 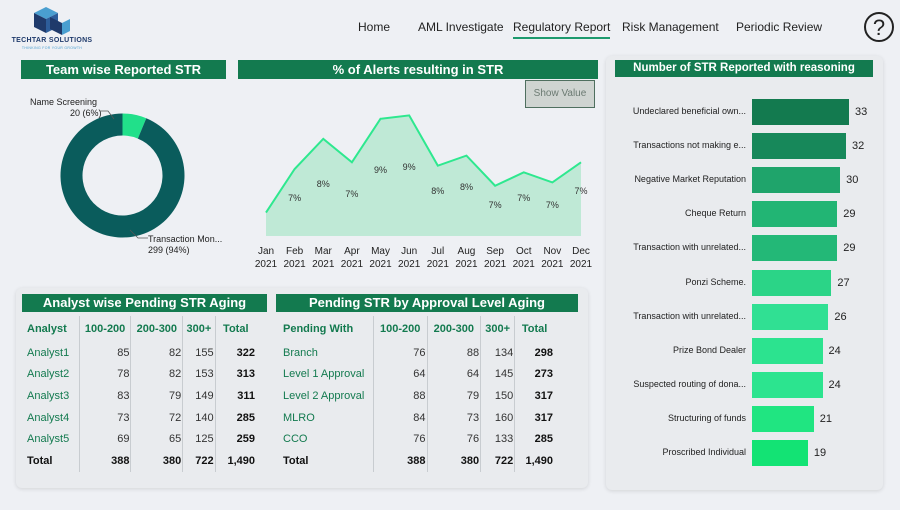 I want to click on donut-leader-line-top, so click(x=107, y=115).